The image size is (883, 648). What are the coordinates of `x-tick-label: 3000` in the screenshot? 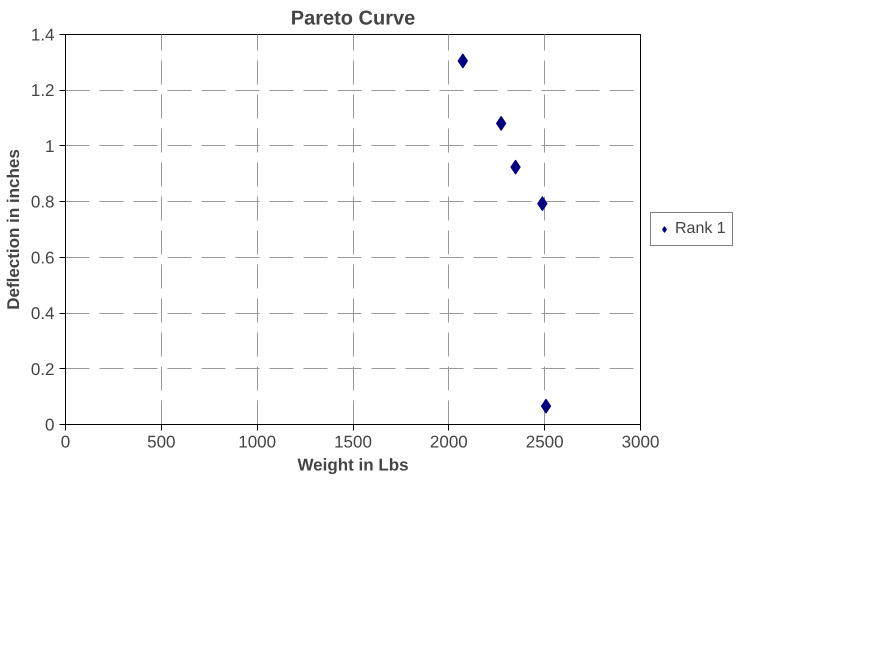 It's located at (641, 442).